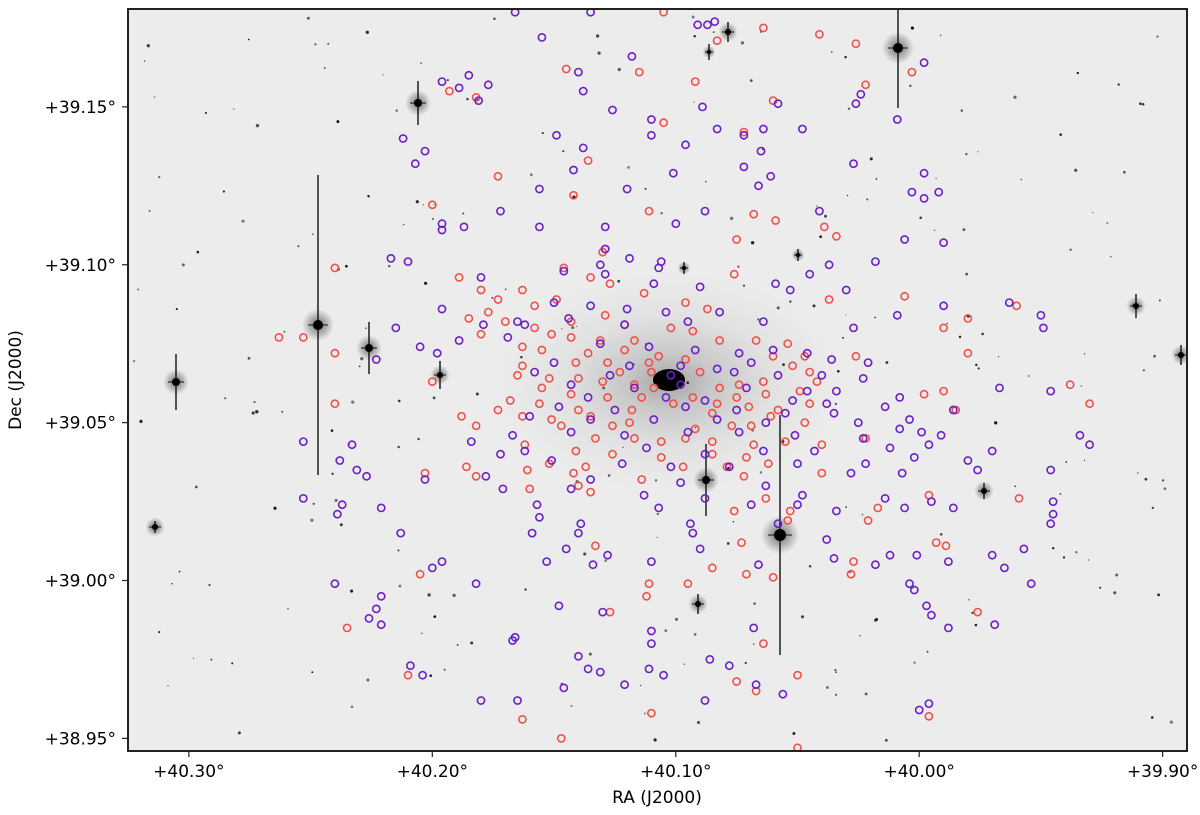 The image size is (1200, 815). Describe the element at coordinates (675, 772) in the screenshot. I see `x-tick-label: +40.10°` at that location.